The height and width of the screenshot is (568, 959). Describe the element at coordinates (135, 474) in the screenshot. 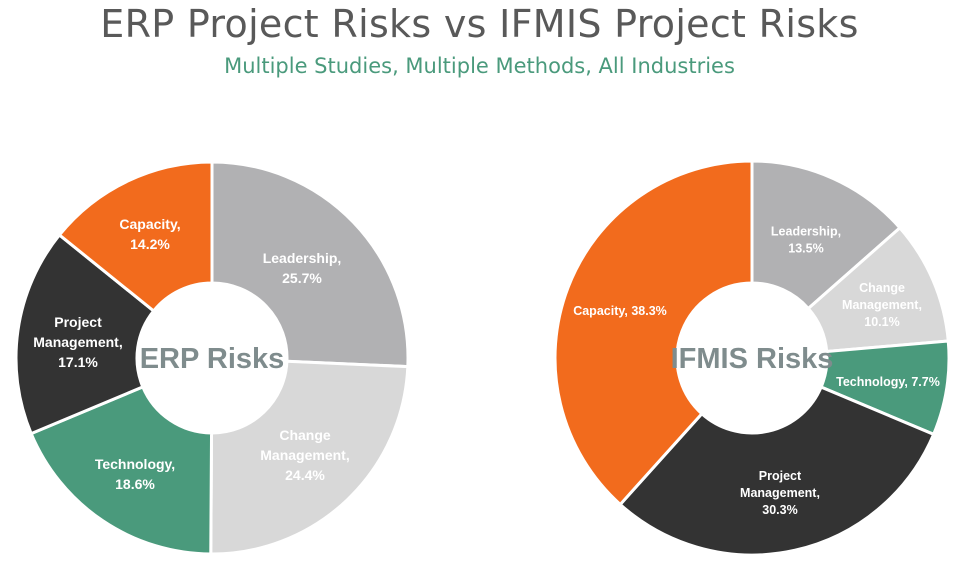

I see `slice-label-technology: Technology, 18.6%` at that location.